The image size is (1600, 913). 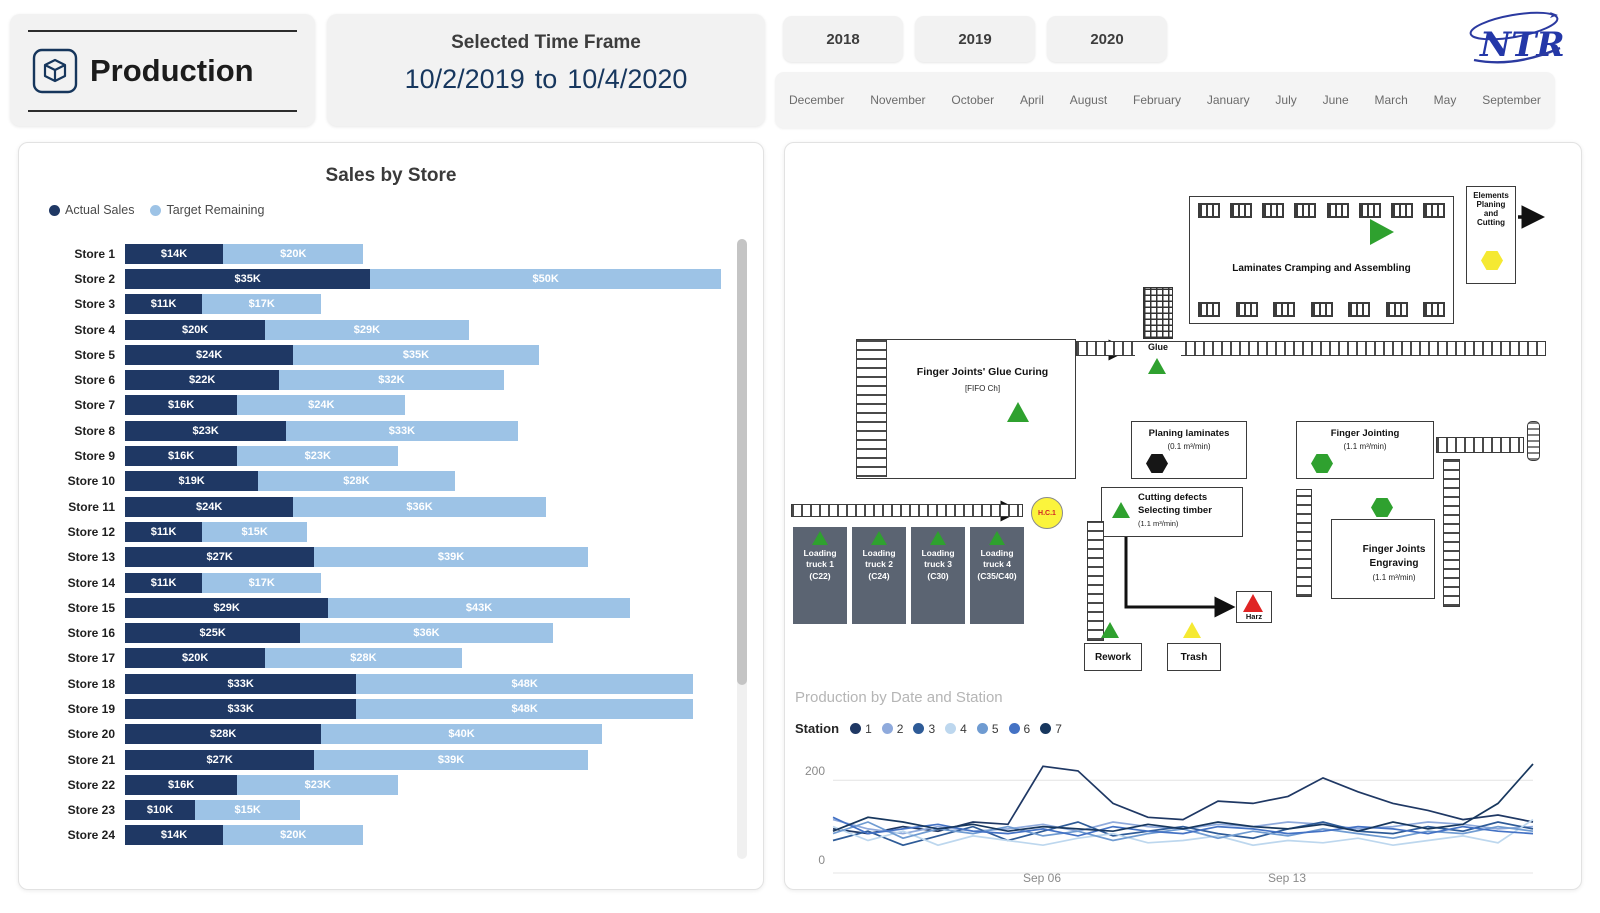 What do you see at coordinates (367, 329) in the screenshot?
I see `target-remaining-bar: $29K` at bounding box center [367, 329].